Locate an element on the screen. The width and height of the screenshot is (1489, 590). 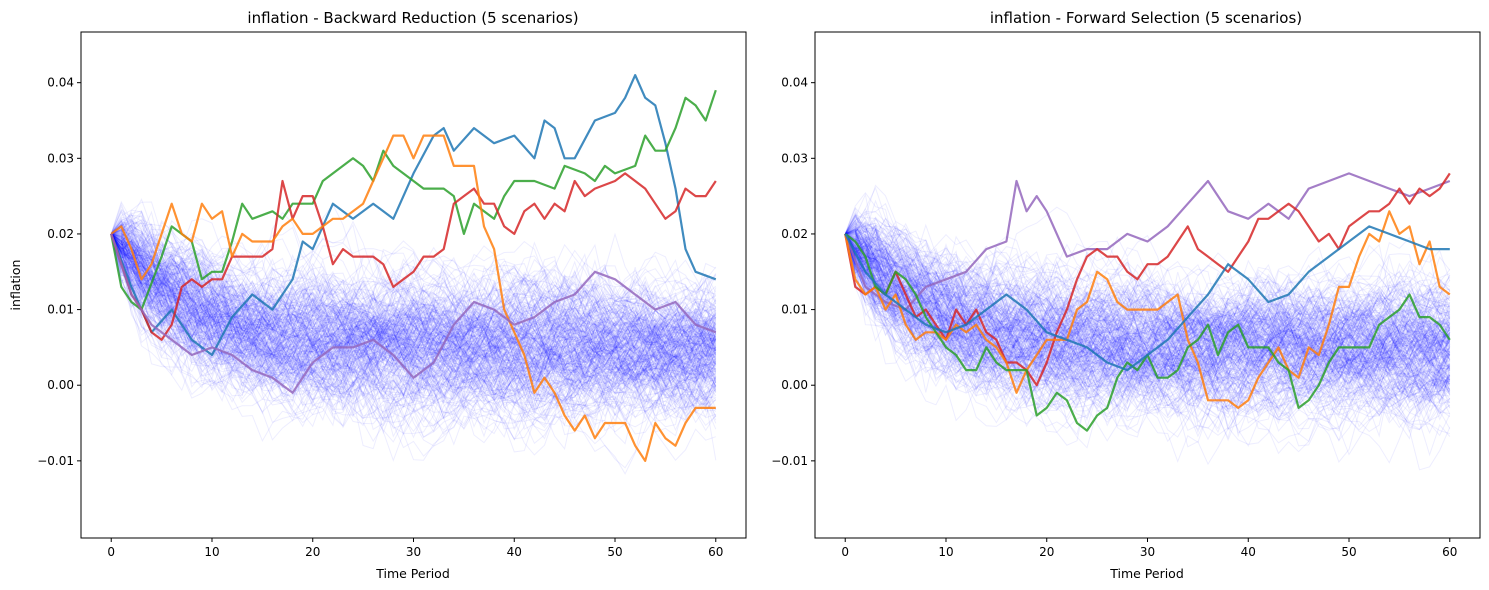
x-axis-label: Time Period is located at coordinates (1146, 573).